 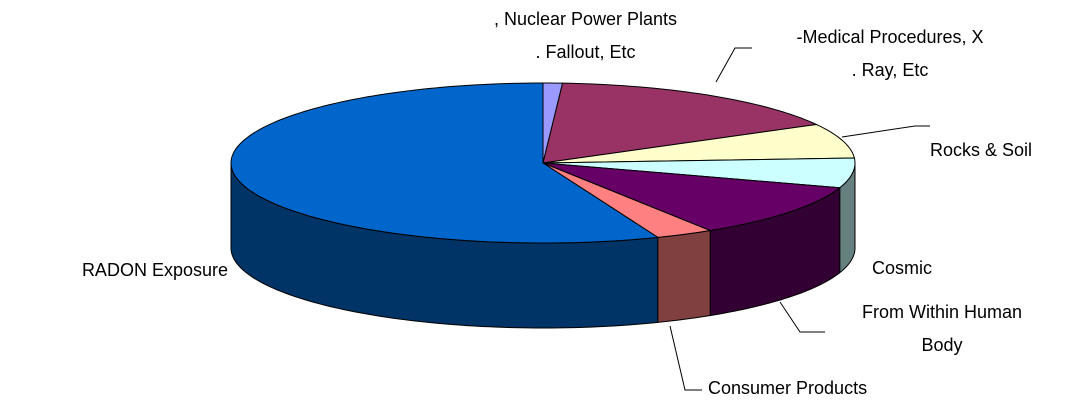 I want to click on slice-label: Consumer Products, so click(x=788, y=388).